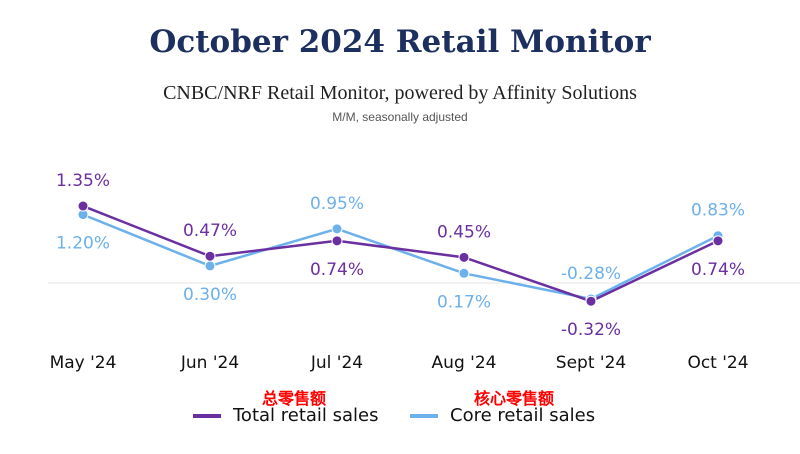  Describe the element at coordinates (336, 363) in the screenshot. I see `x-tick-label: Jul '24` at that location.